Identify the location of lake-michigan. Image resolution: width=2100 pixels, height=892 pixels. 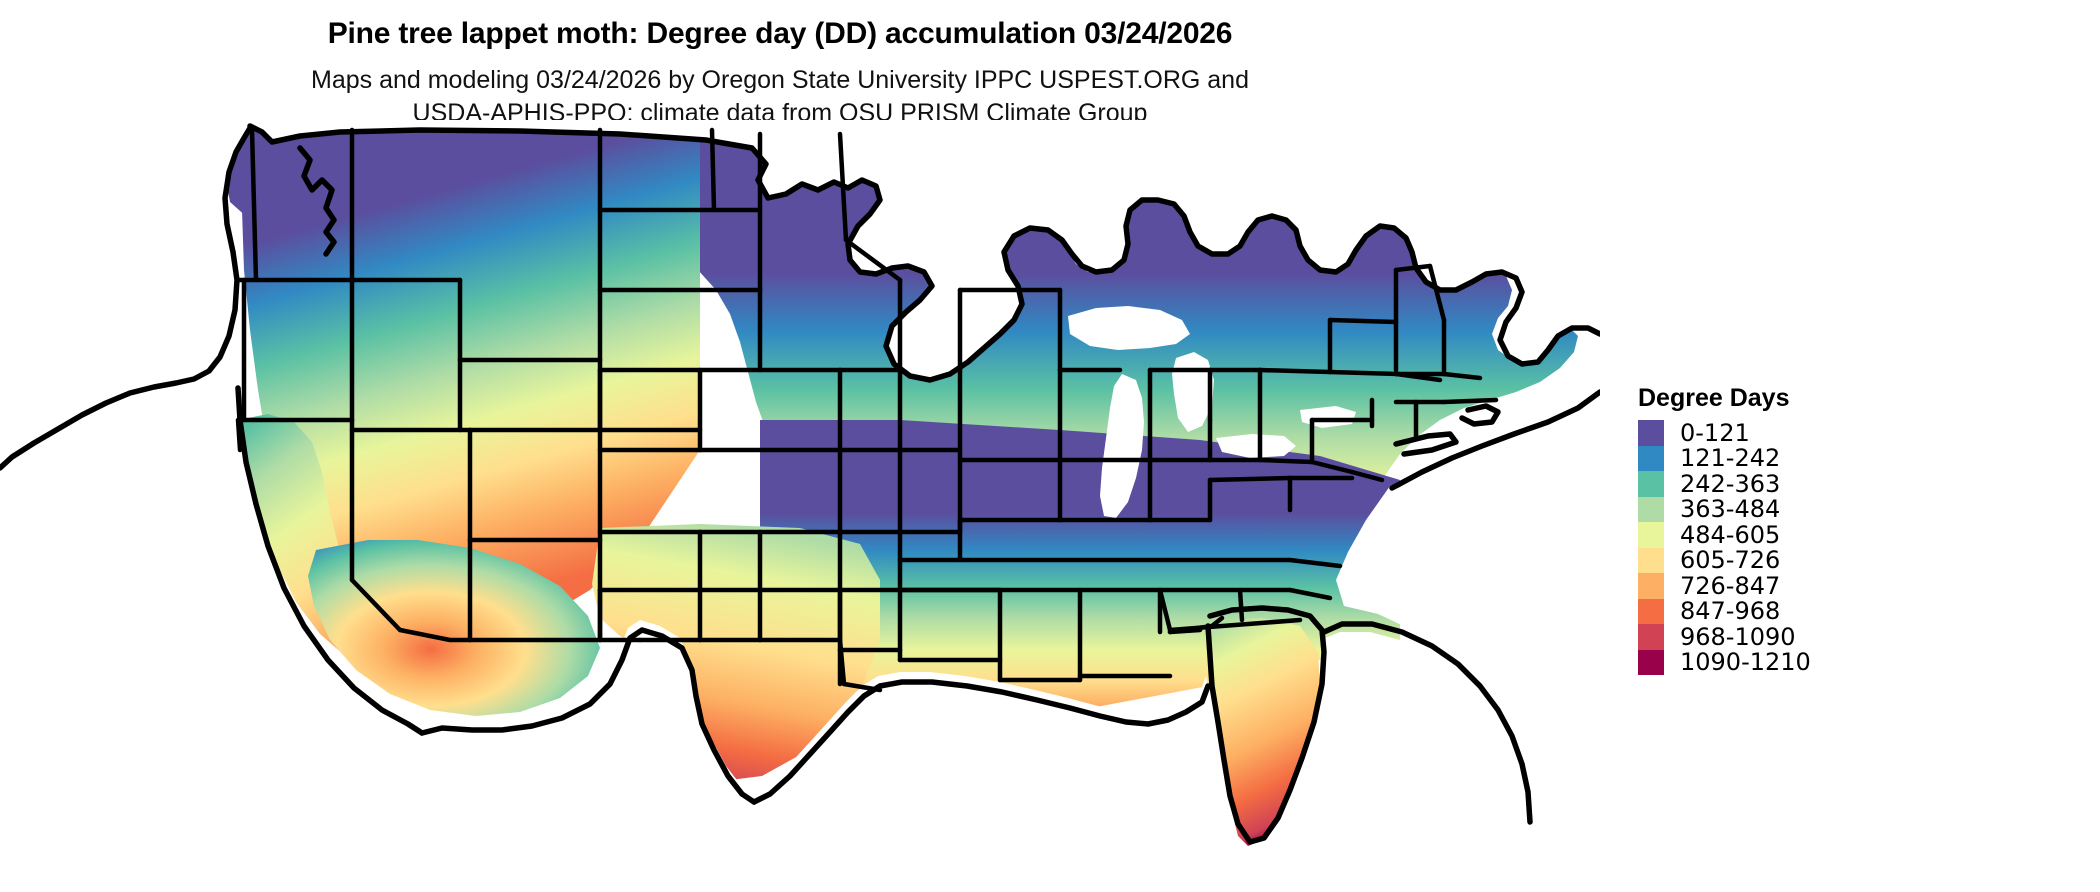
(1122, 446).